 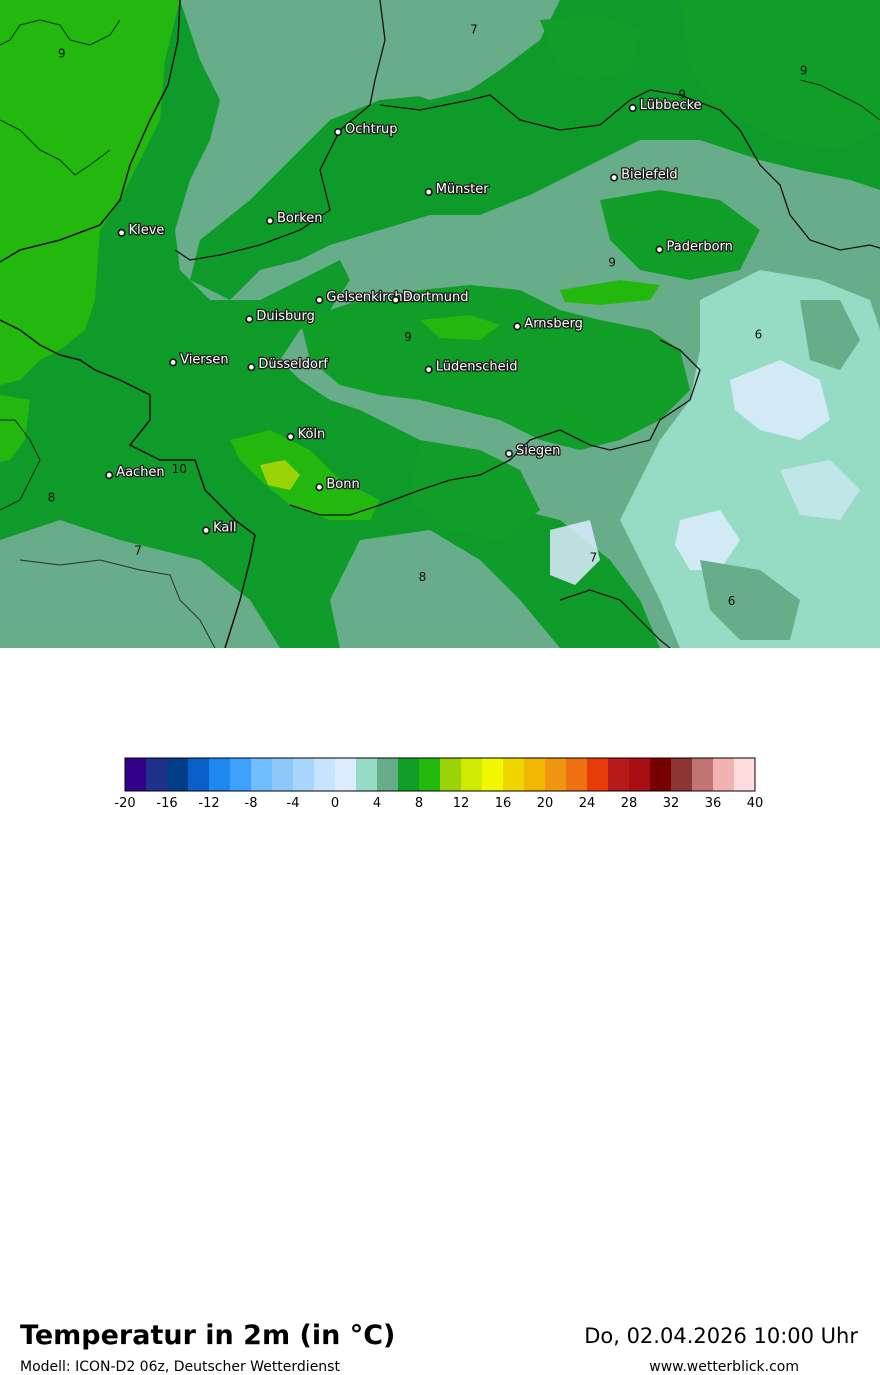 What do you see at coordinates (649, 175) in the screenshot?
I see `city-label: Bielefeld` at bounding box center [649, 175].